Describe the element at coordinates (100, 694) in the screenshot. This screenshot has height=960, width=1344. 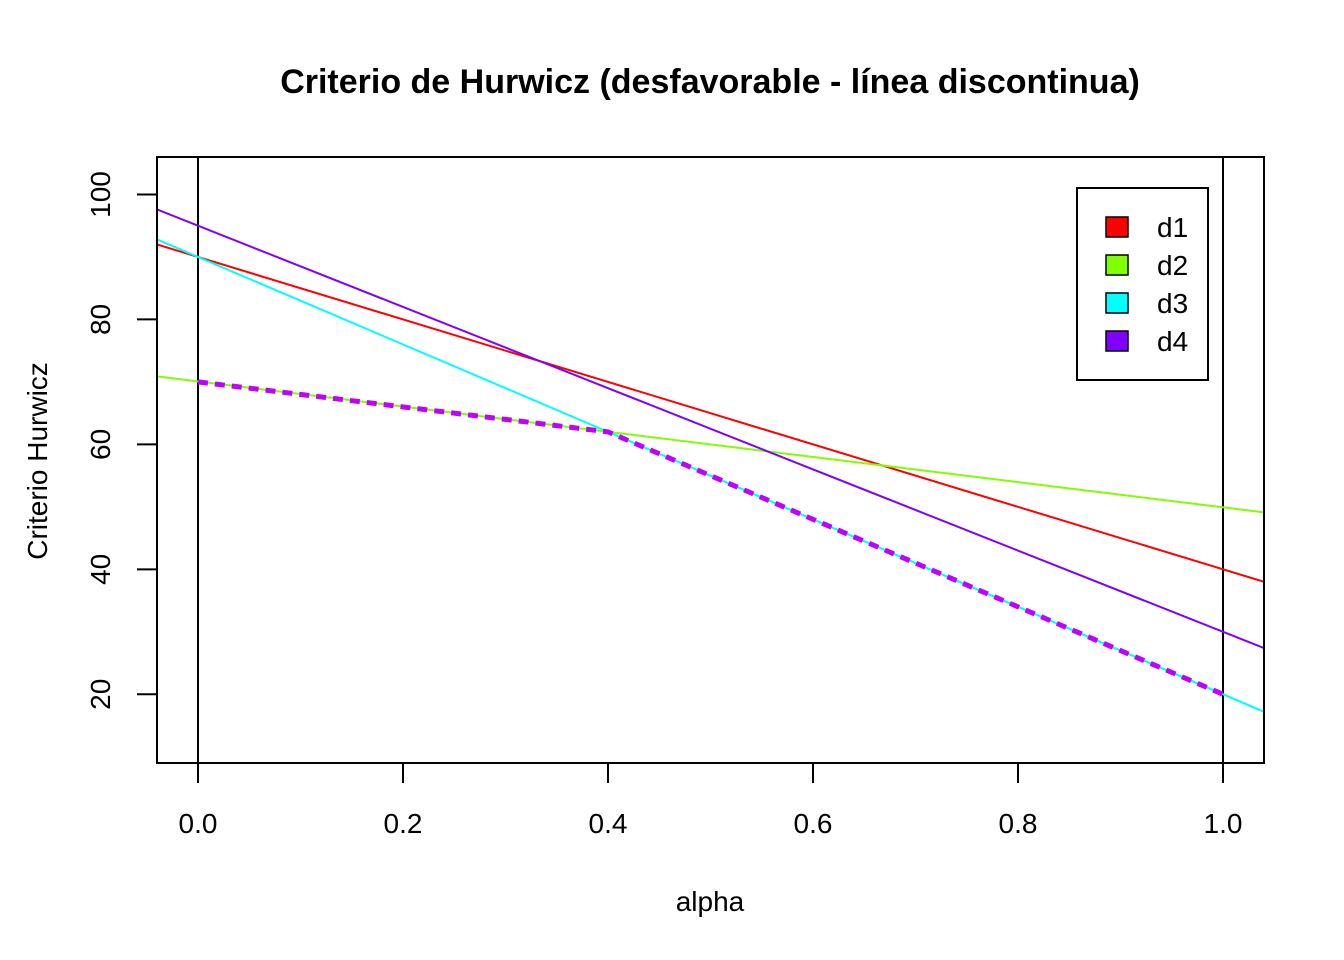
I see `y-tick-label: 20` at that location.